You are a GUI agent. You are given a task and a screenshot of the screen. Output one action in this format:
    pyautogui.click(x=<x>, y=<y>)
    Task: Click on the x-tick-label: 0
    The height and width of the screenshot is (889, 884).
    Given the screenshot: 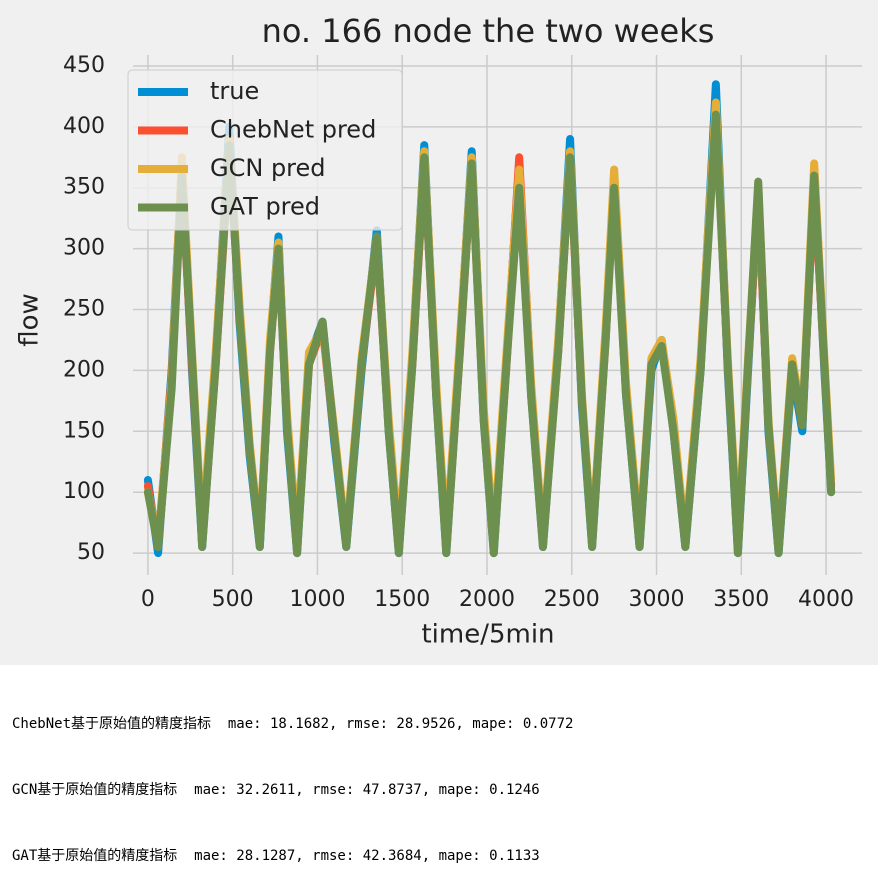 What is the action you would take?
    pyautogui.click(x=148, y=599)
    